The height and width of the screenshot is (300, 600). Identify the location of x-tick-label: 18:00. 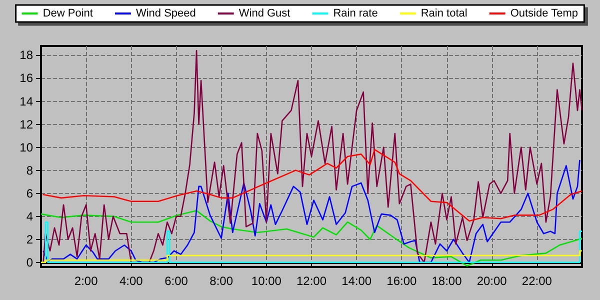
(447, 281).